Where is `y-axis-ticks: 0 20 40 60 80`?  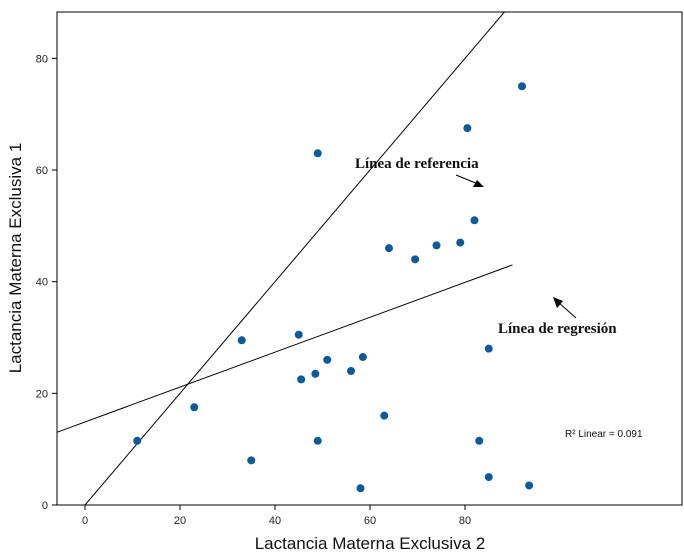
y-axis-ticks: 0 20 40 60 80 is located at coordinates (46, 282).